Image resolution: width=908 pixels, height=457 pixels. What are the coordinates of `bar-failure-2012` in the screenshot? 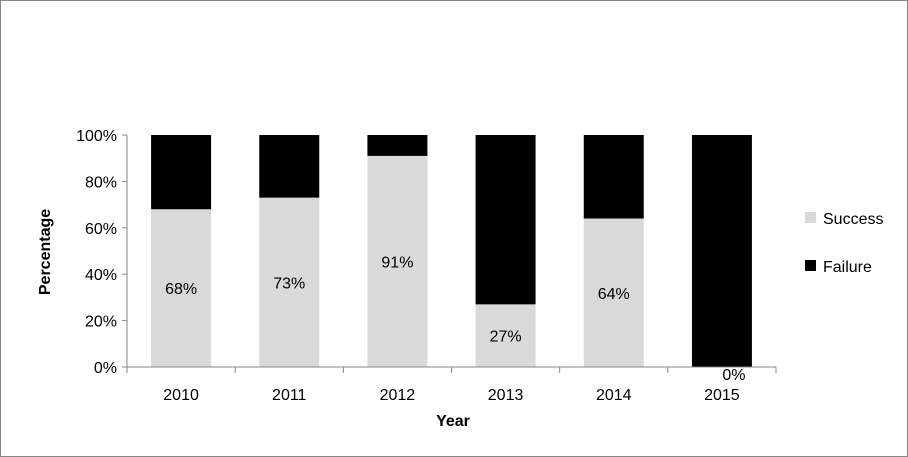 It's located at (397, 145).